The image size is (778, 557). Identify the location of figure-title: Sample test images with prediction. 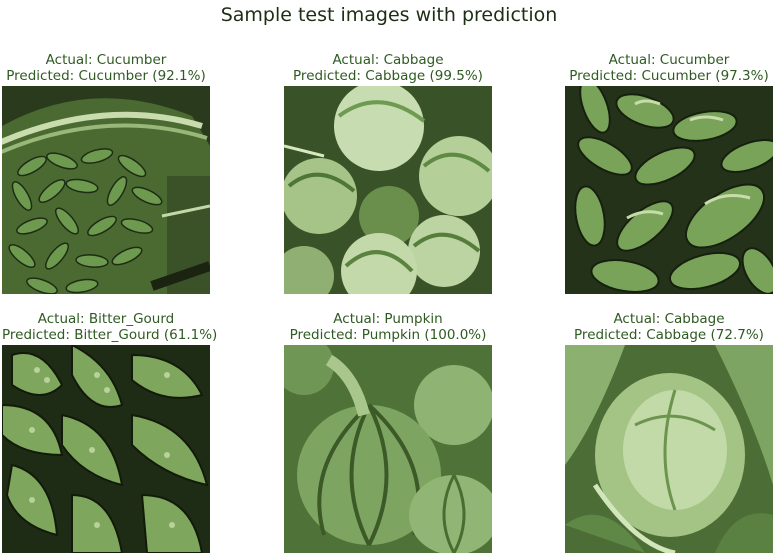
(389, 15).